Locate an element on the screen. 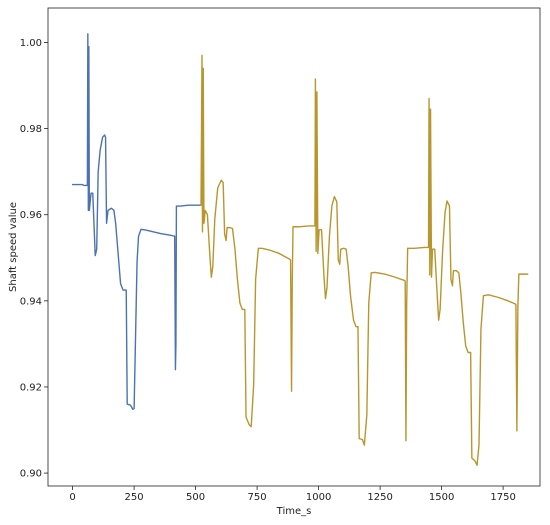 This screenshot has height=525, width=550. x-tick-label: 1500 is located at coordinates (441, 497).